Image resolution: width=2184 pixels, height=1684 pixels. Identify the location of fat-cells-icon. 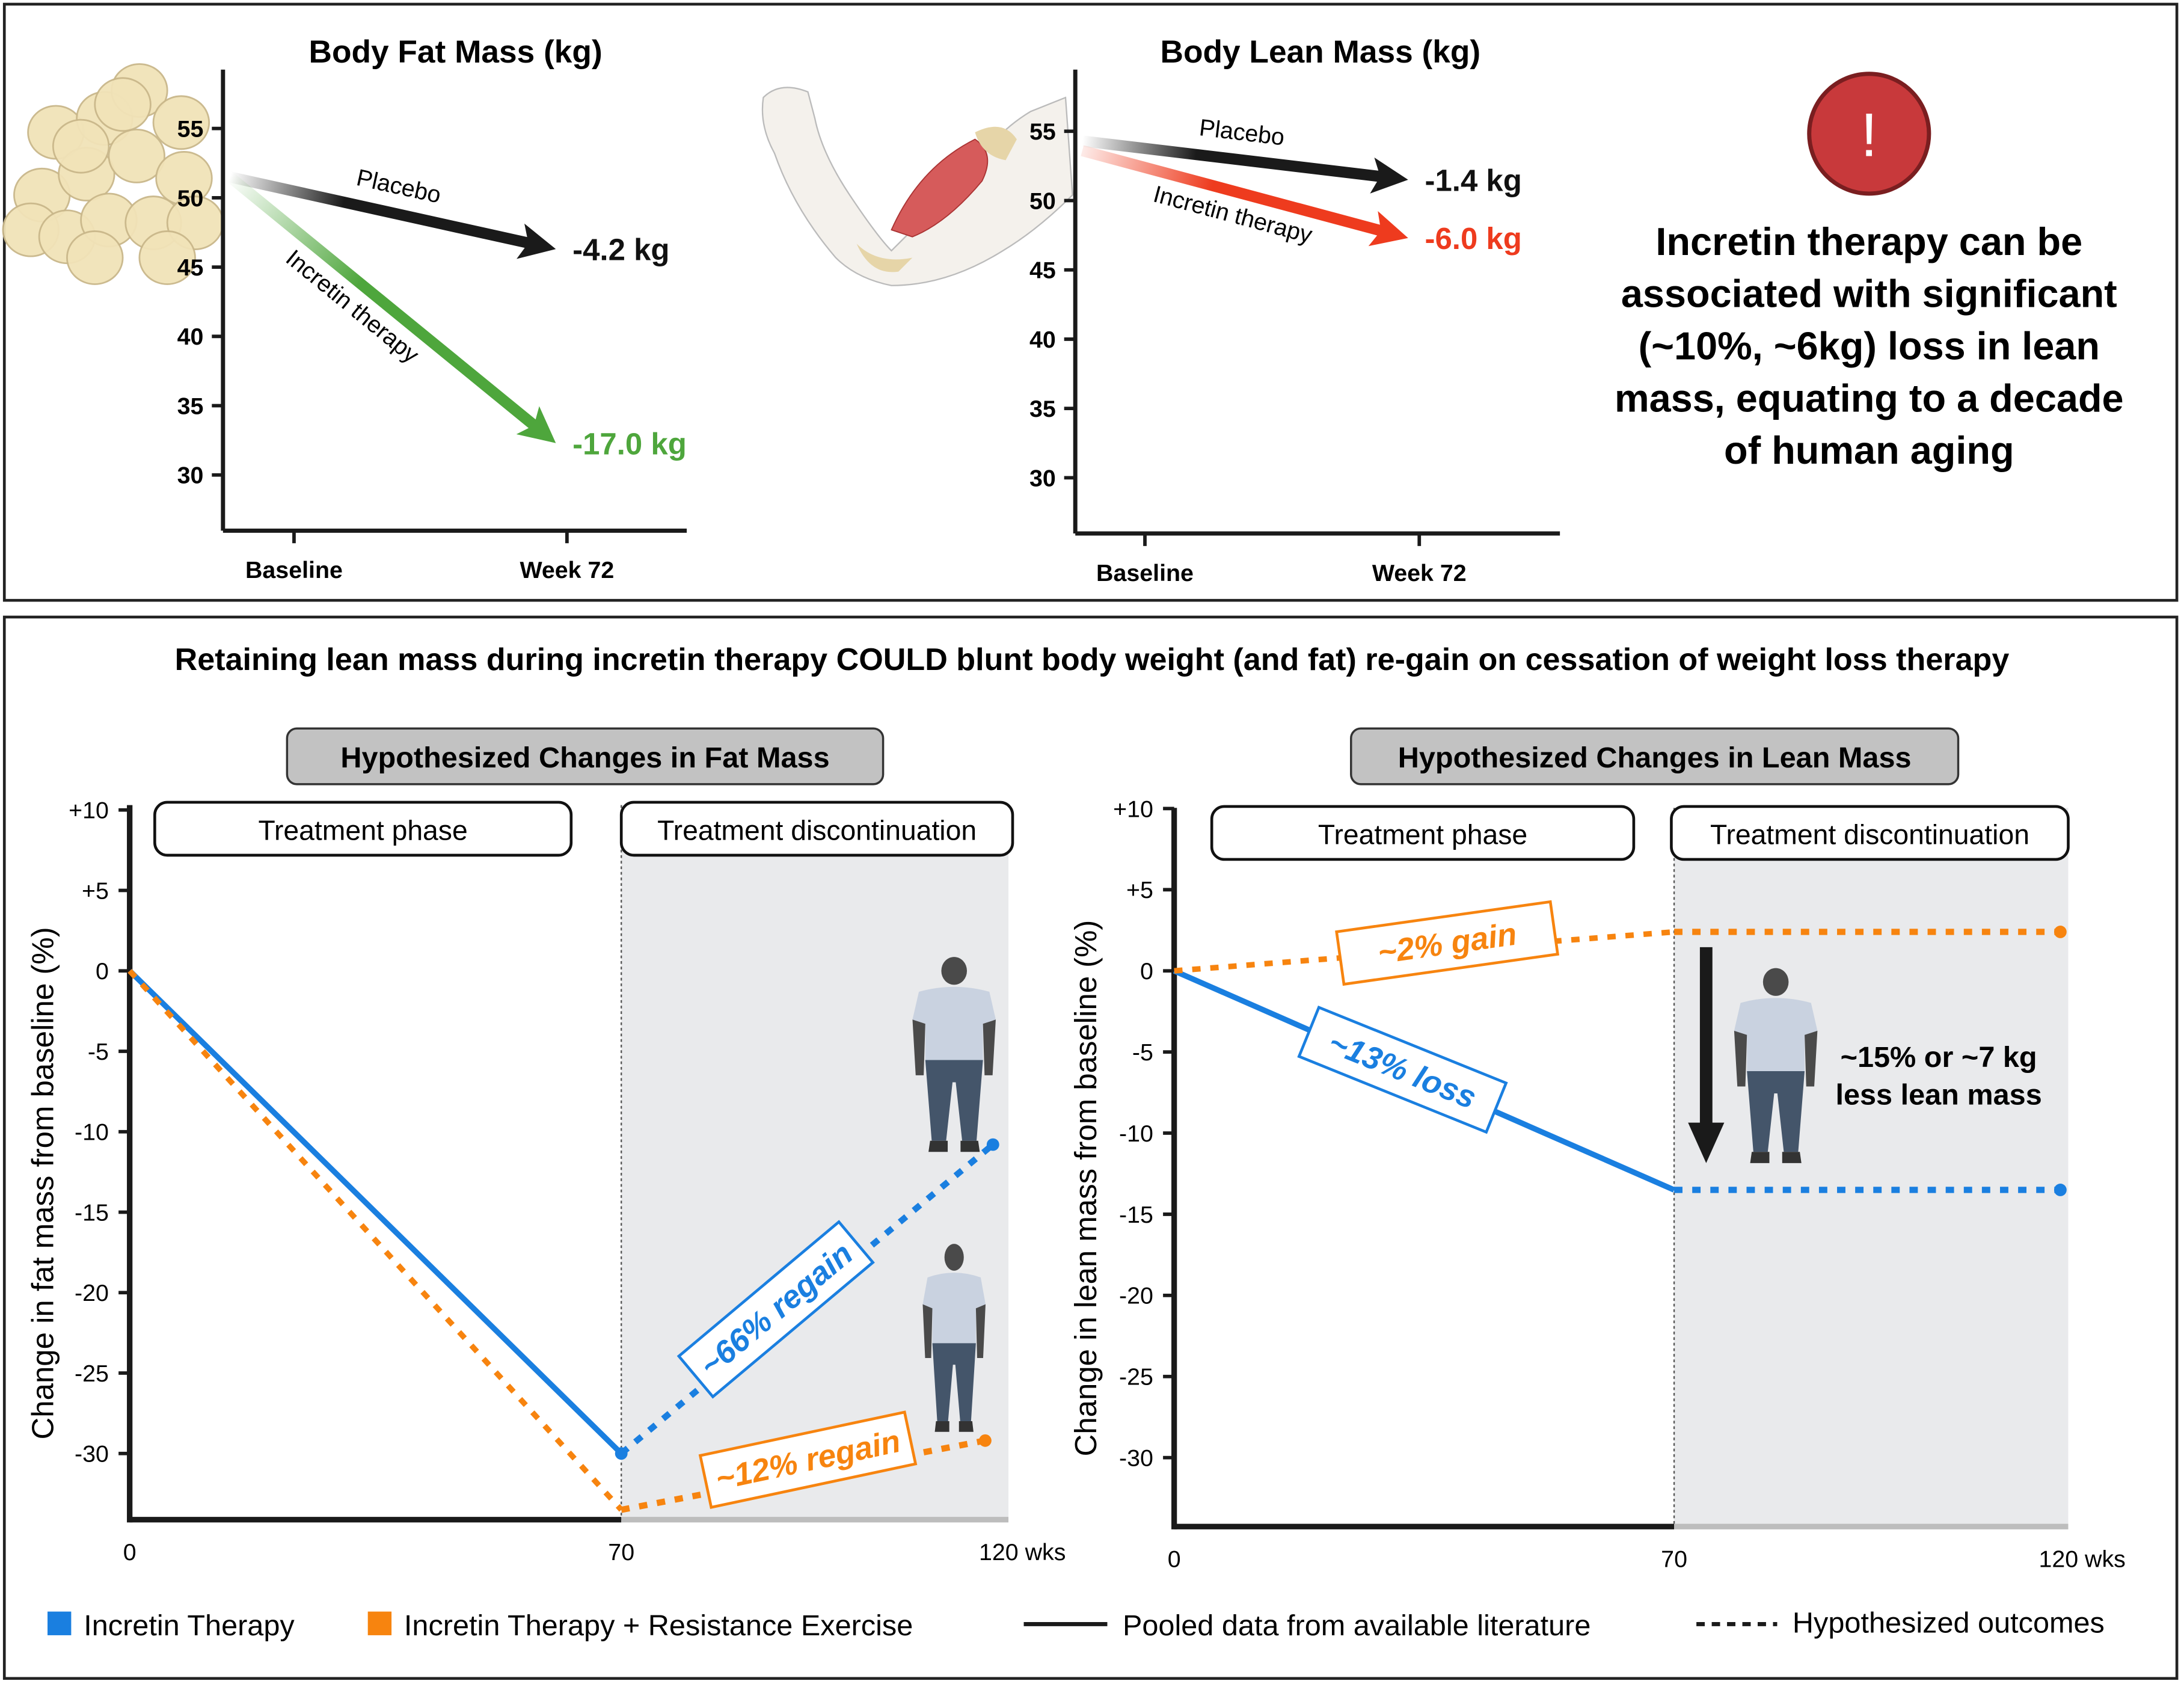
(113, 174).